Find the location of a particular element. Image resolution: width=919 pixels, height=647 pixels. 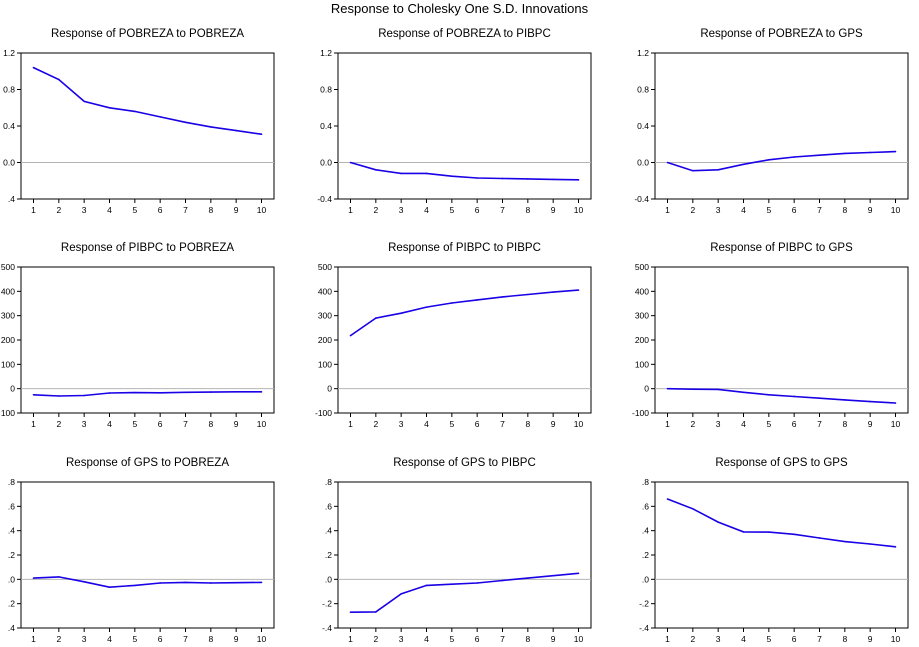

chart-title: Response of PIBPC to GPS is located at coordinates (781, 248).